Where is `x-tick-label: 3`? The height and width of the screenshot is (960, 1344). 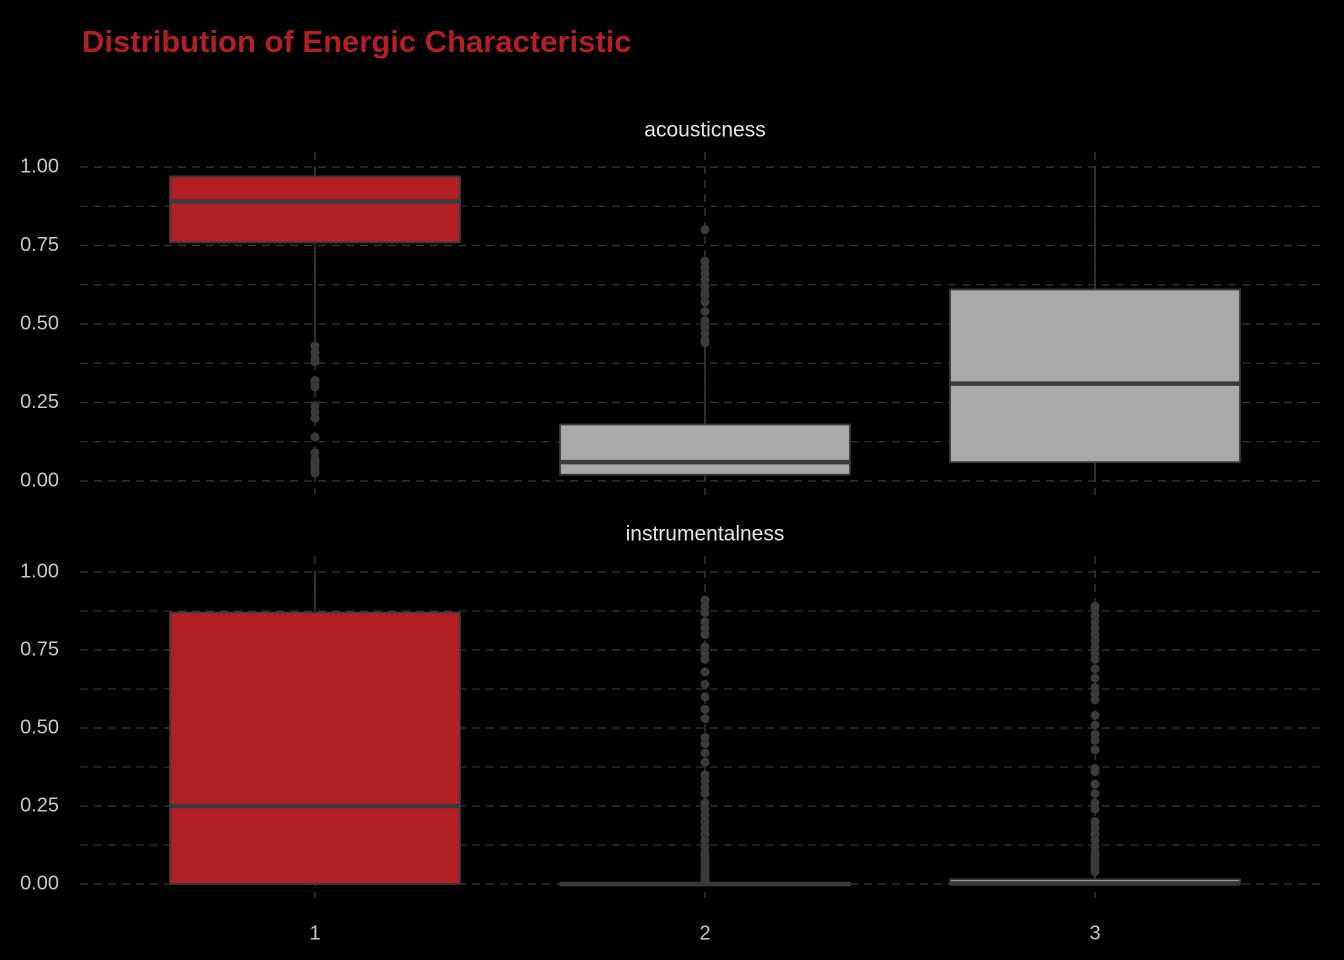 x-tick-label: 3 is located at coordinates (1094, 933).